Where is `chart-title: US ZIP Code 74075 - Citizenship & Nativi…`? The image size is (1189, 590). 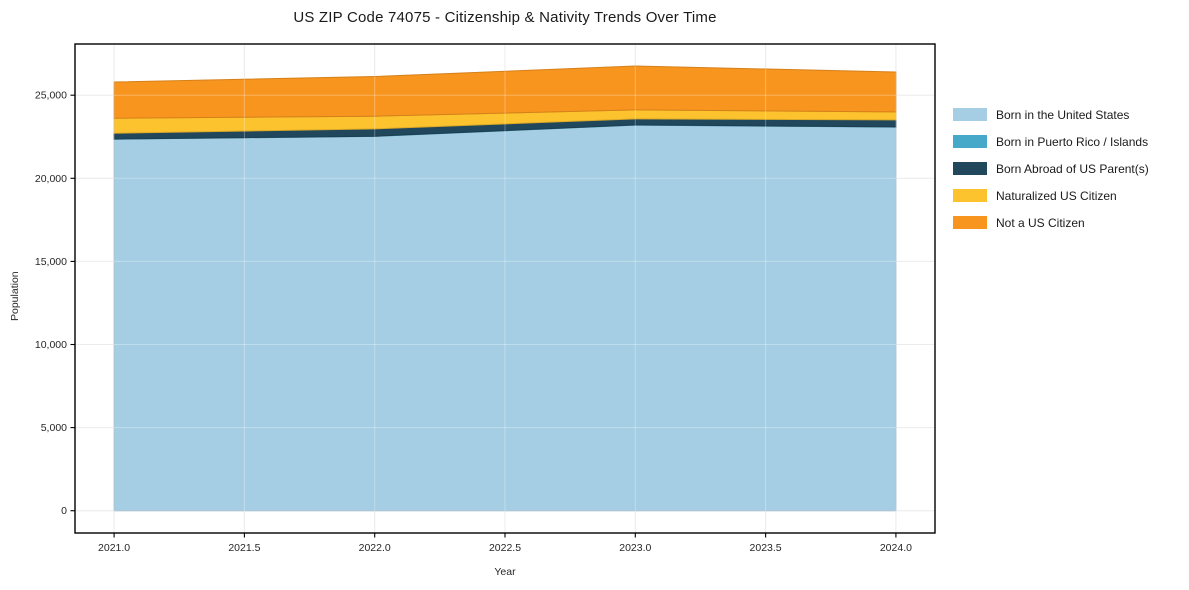 chart-title: US ZIP Code 74075 - Citizenship & Nativi… is located at coordinates (505, 17).